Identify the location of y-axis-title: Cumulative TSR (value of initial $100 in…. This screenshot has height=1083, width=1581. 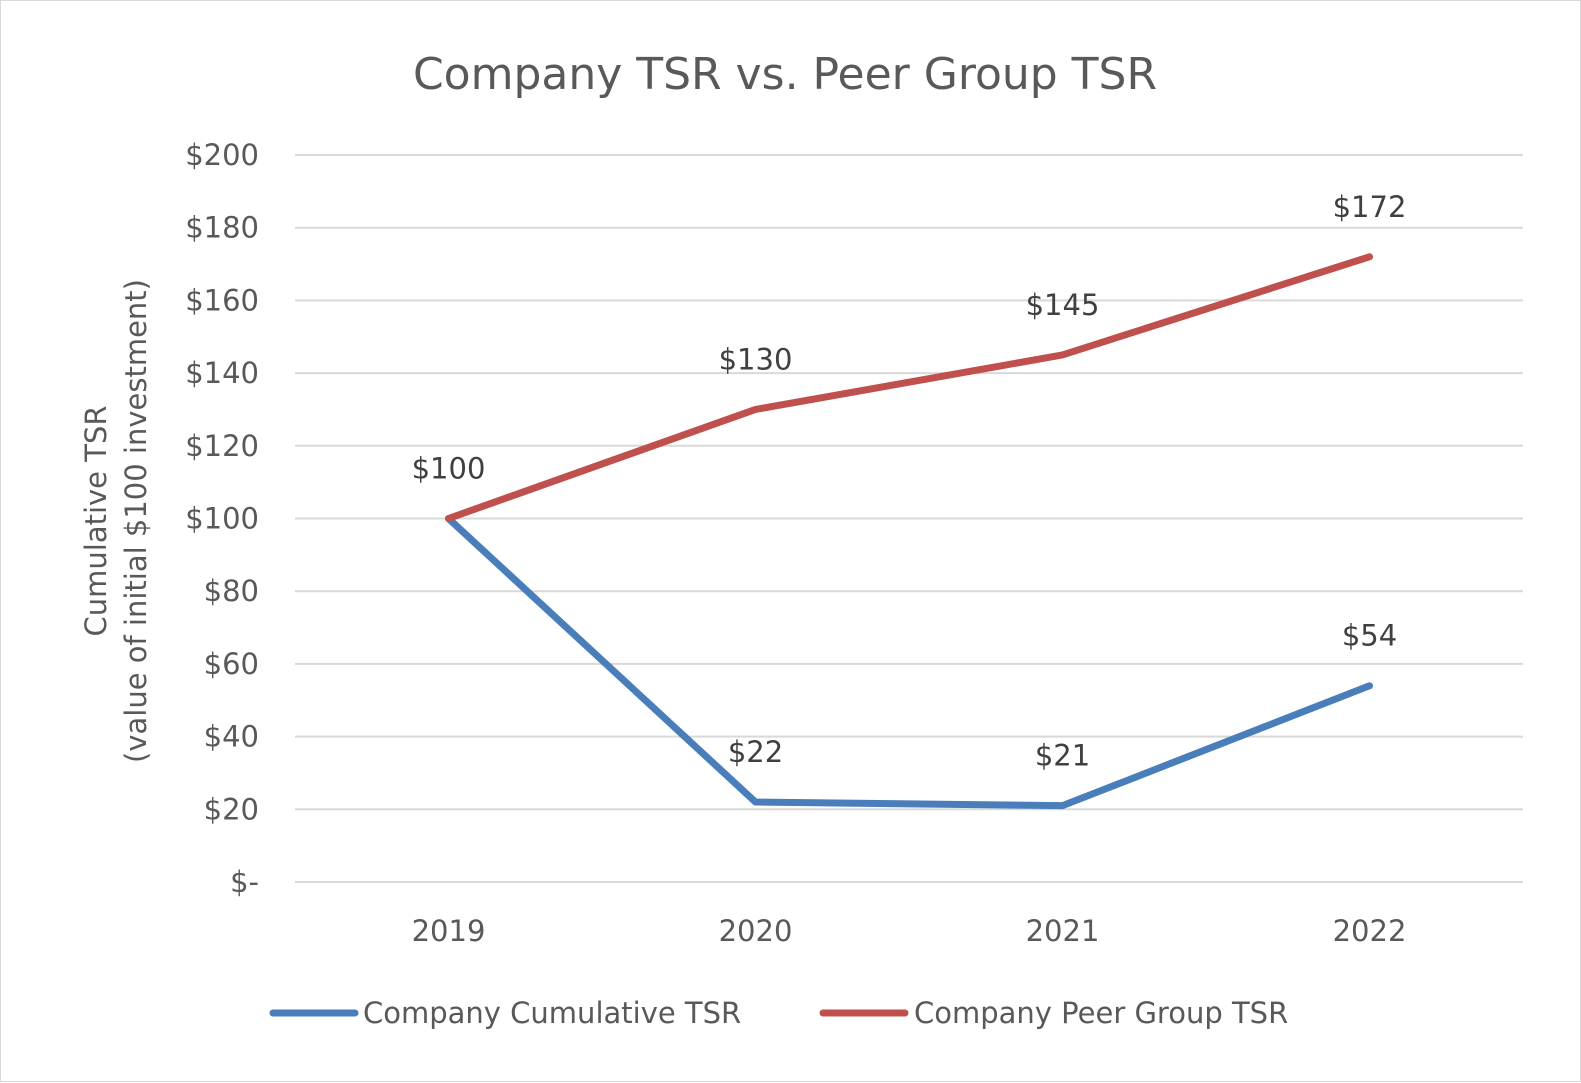
(116, 521).